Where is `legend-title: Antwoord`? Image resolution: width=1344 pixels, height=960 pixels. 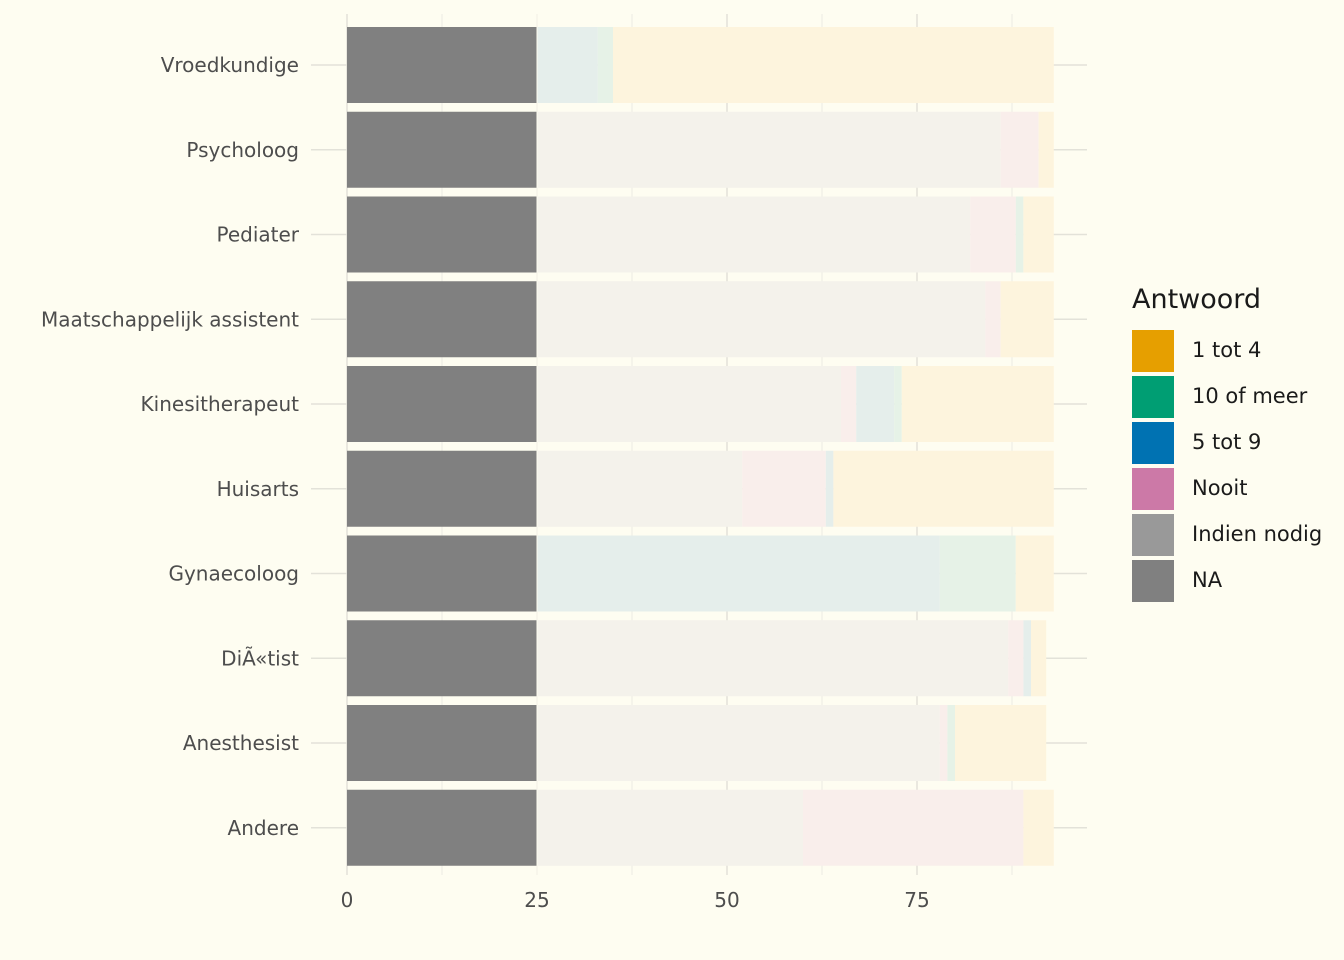 legend-title: Antwoord is located at coordinates (1197, 299).